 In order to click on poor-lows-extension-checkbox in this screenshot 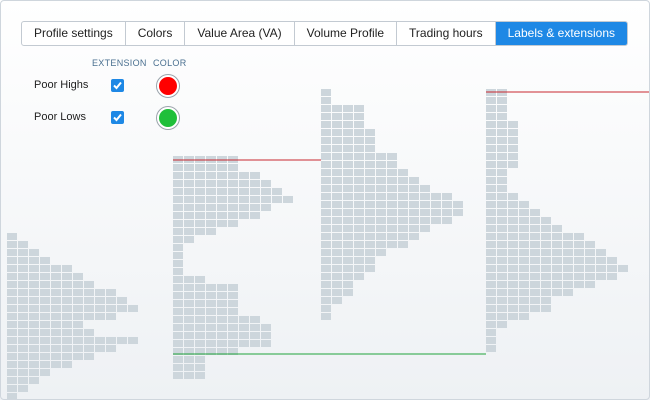, I will do `click(117, 117)`.